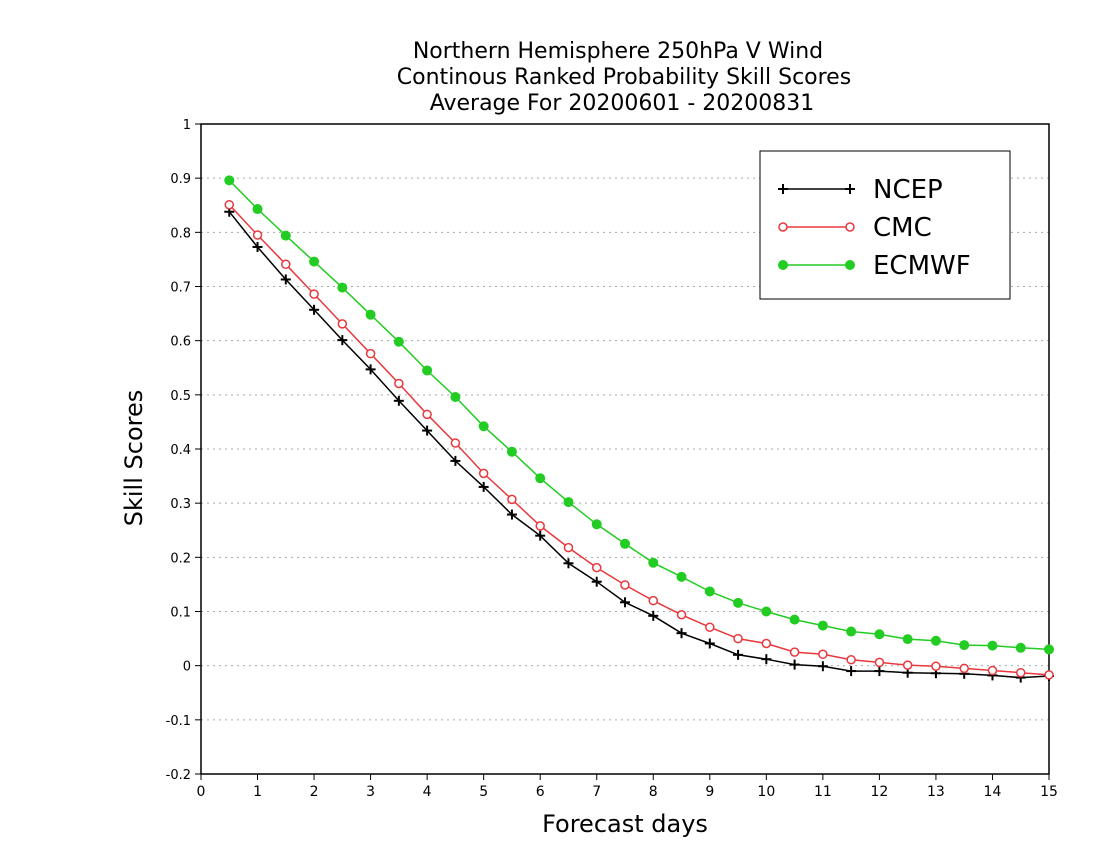 The width and height of the screenshot is (1100, 850). Describe the element at coordinates (187, 125) in the screenshot. I see `y-tick-label: 1` at that location.